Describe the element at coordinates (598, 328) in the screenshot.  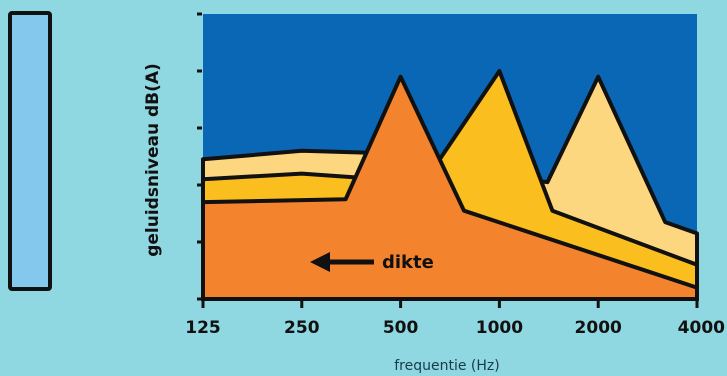
I see `x-tick-label: 2000` at that location.